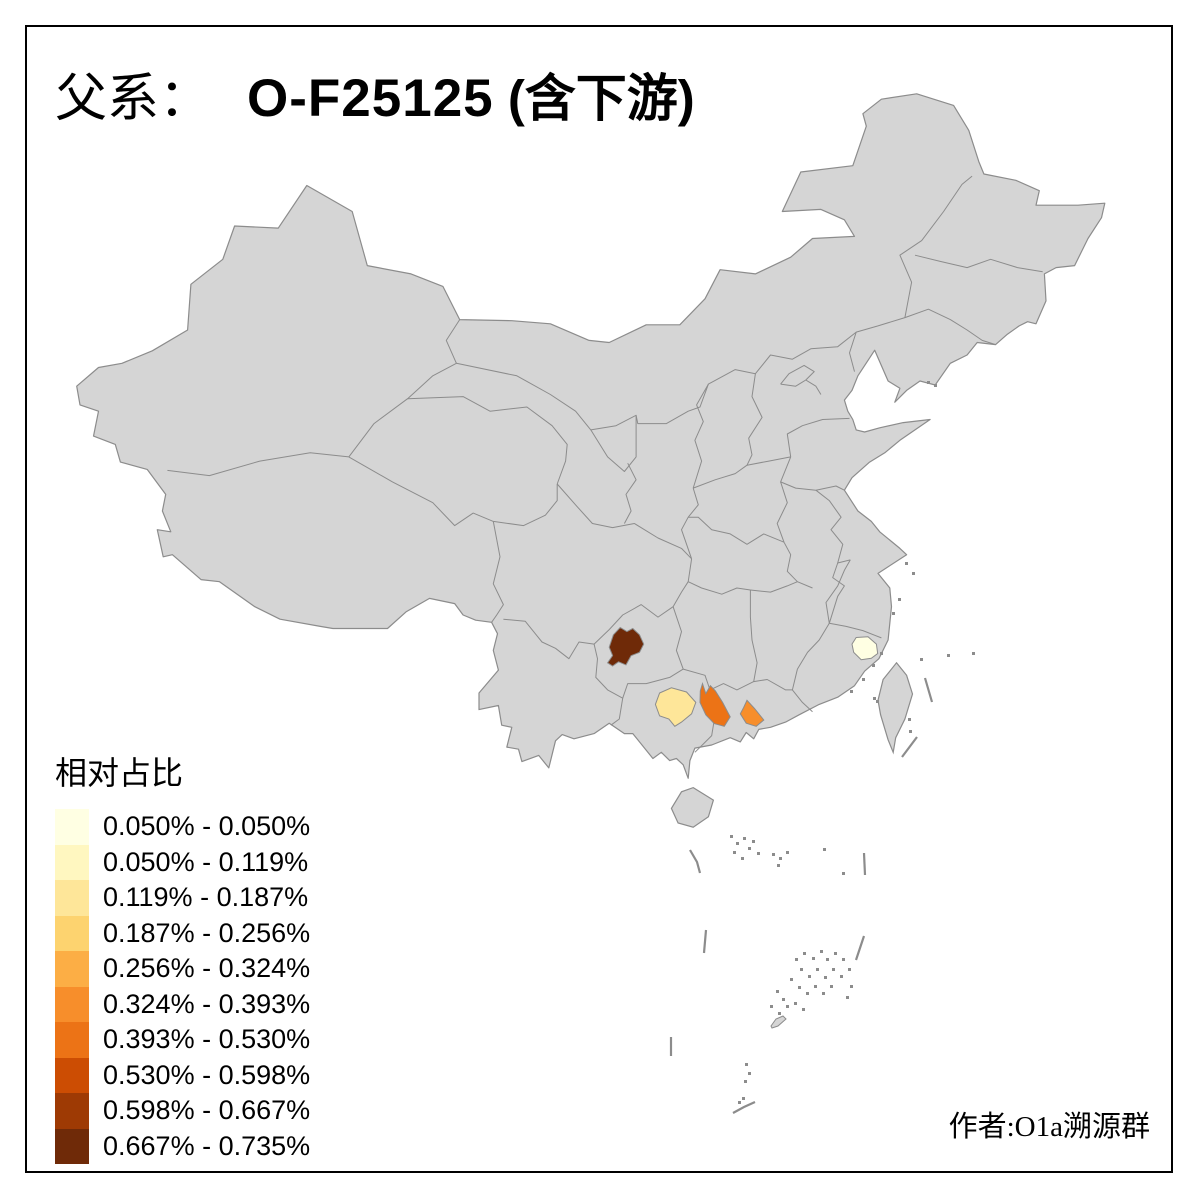  Describe the element at coordinates (182, 1075) in the screenshot. I see `legend-row: 0.530% - 0.598%` at that location.